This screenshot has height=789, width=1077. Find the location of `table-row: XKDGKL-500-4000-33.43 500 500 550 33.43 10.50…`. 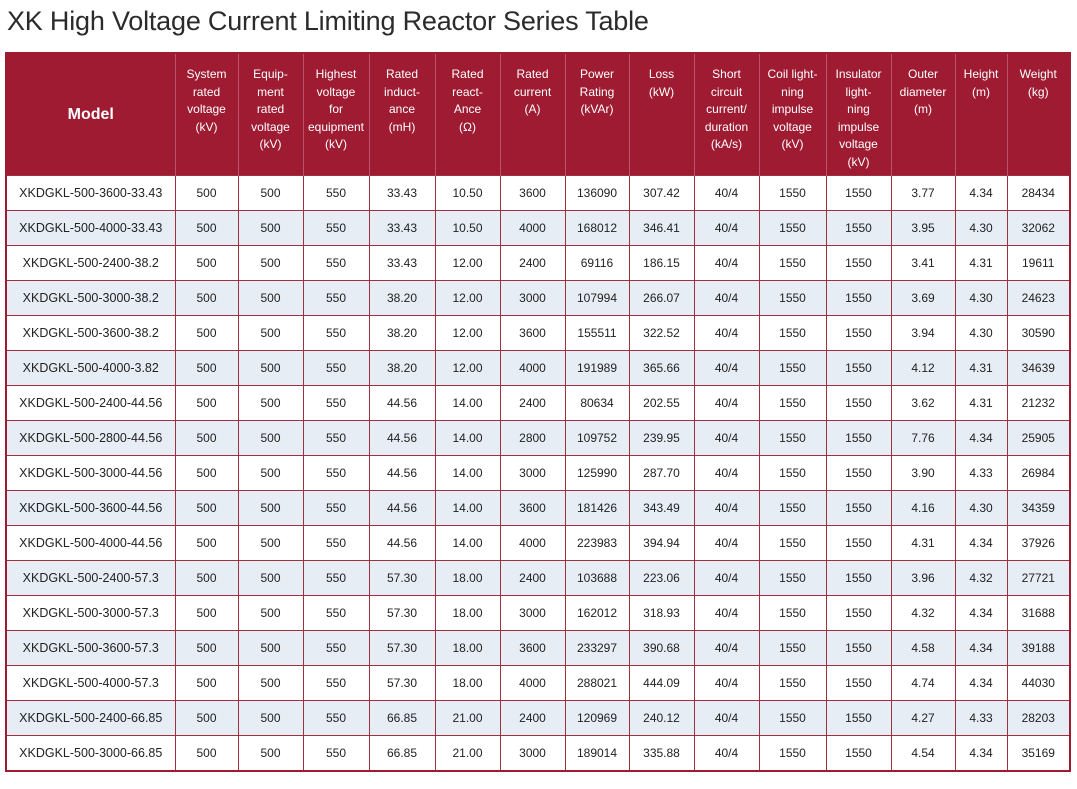

table-row: XKDGKL-500-4000-33.43 500 500 550 33.43 10.50… is located at coordinates (538, 227).